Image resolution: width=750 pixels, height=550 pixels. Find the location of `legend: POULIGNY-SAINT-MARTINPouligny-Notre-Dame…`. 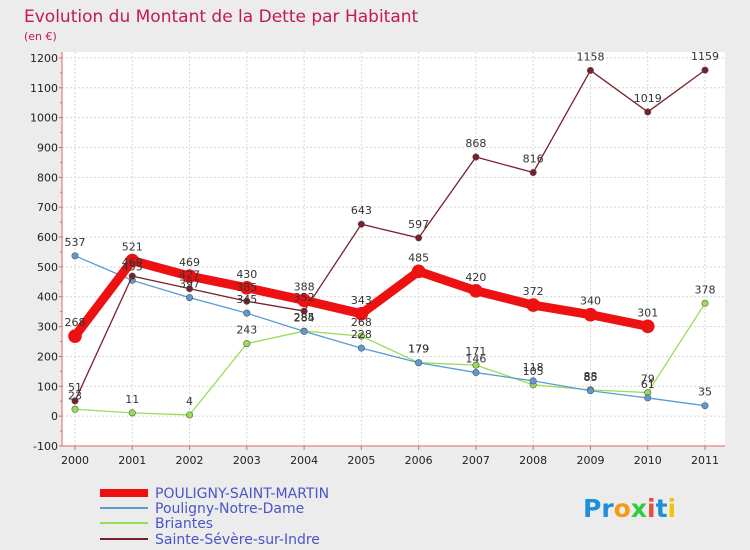

legend: POULIGNY-SAINT-MARTINPouligny-Notre-Dame… is located at coordinates (214, 517).